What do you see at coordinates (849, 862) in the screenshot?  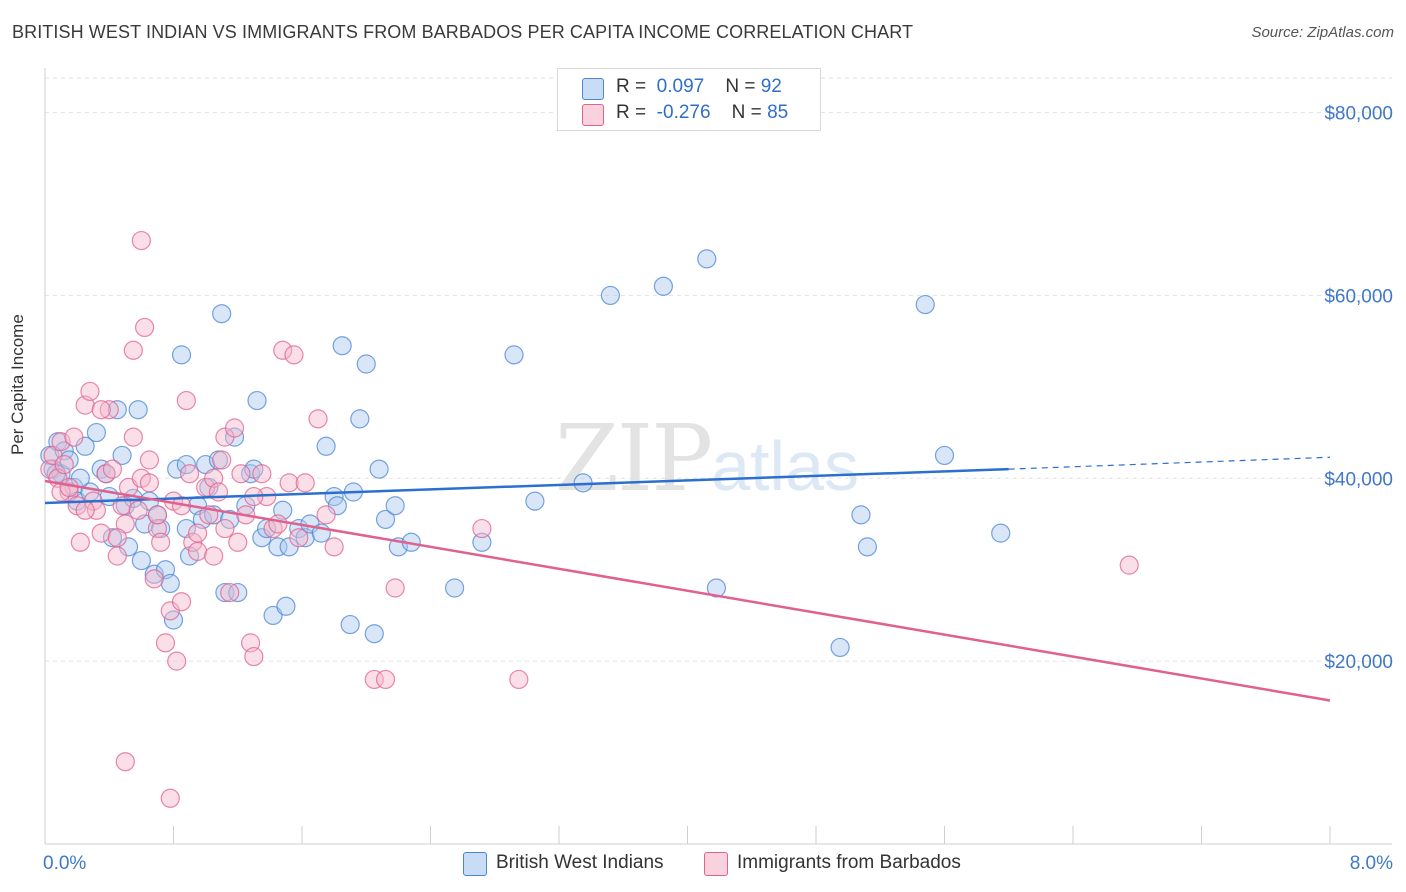 I see `series-name-pink: Immigrants from Barbados` at bounding box center [849, 862].